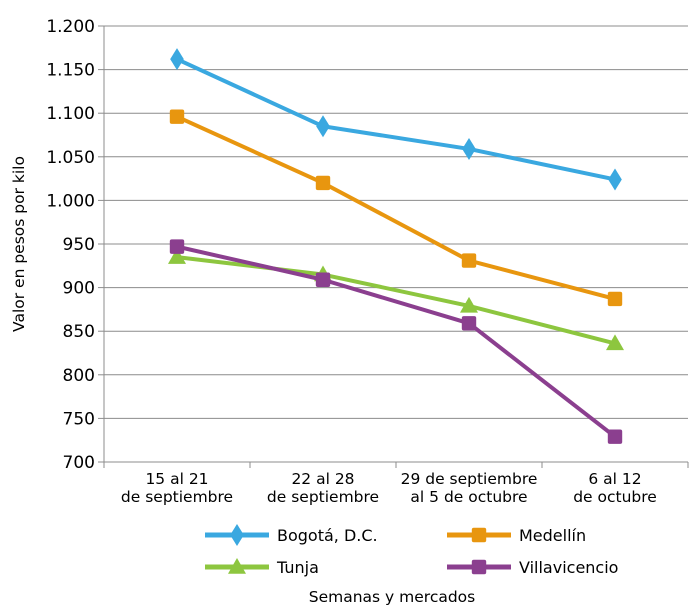 The image size is (694, 612). I want to click on legend-label: Bogotá, D.C., so click(327, 535).